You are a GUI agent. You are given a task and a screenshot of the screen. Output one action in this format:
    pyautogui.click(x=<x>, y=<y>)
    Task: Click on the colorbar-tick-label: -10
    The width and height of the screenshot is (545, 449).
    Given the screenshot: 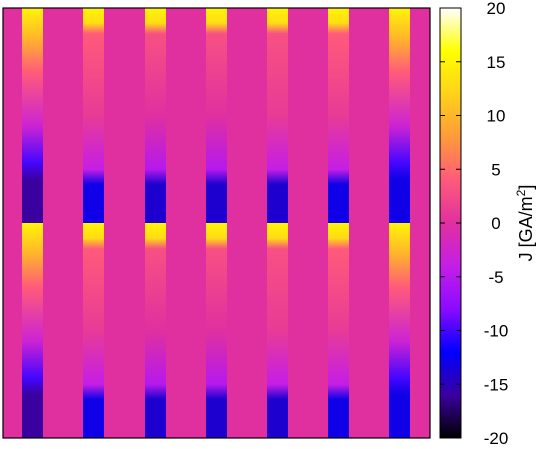 What is the action you would take?
    pyautogui.click(x=496, y=331)
    